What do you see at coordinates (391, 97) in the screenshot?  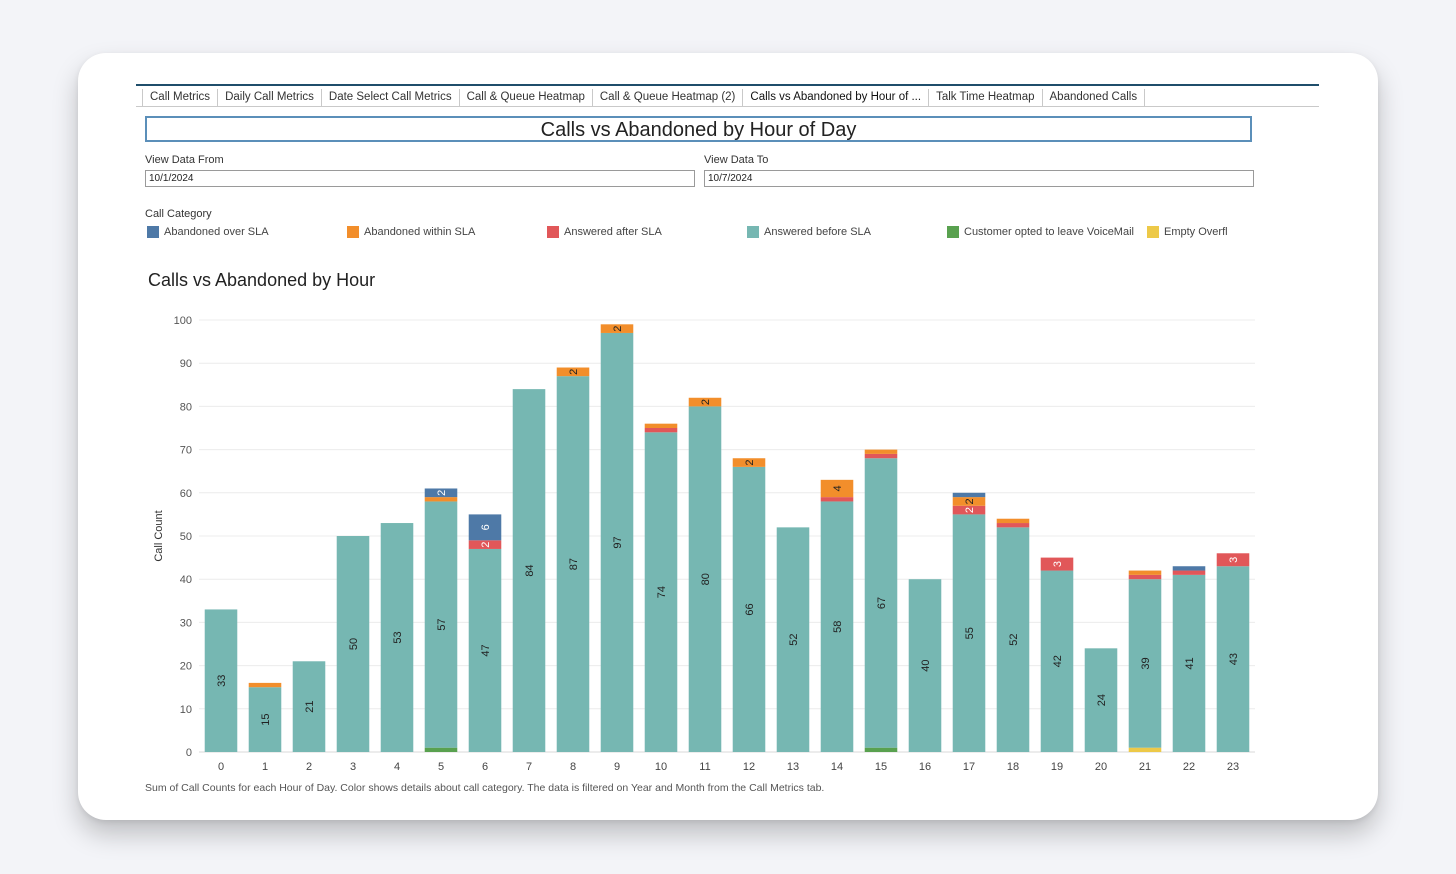 I see `sheet-tab: Date Select Call Metrics` at bounding box center [391, 97].